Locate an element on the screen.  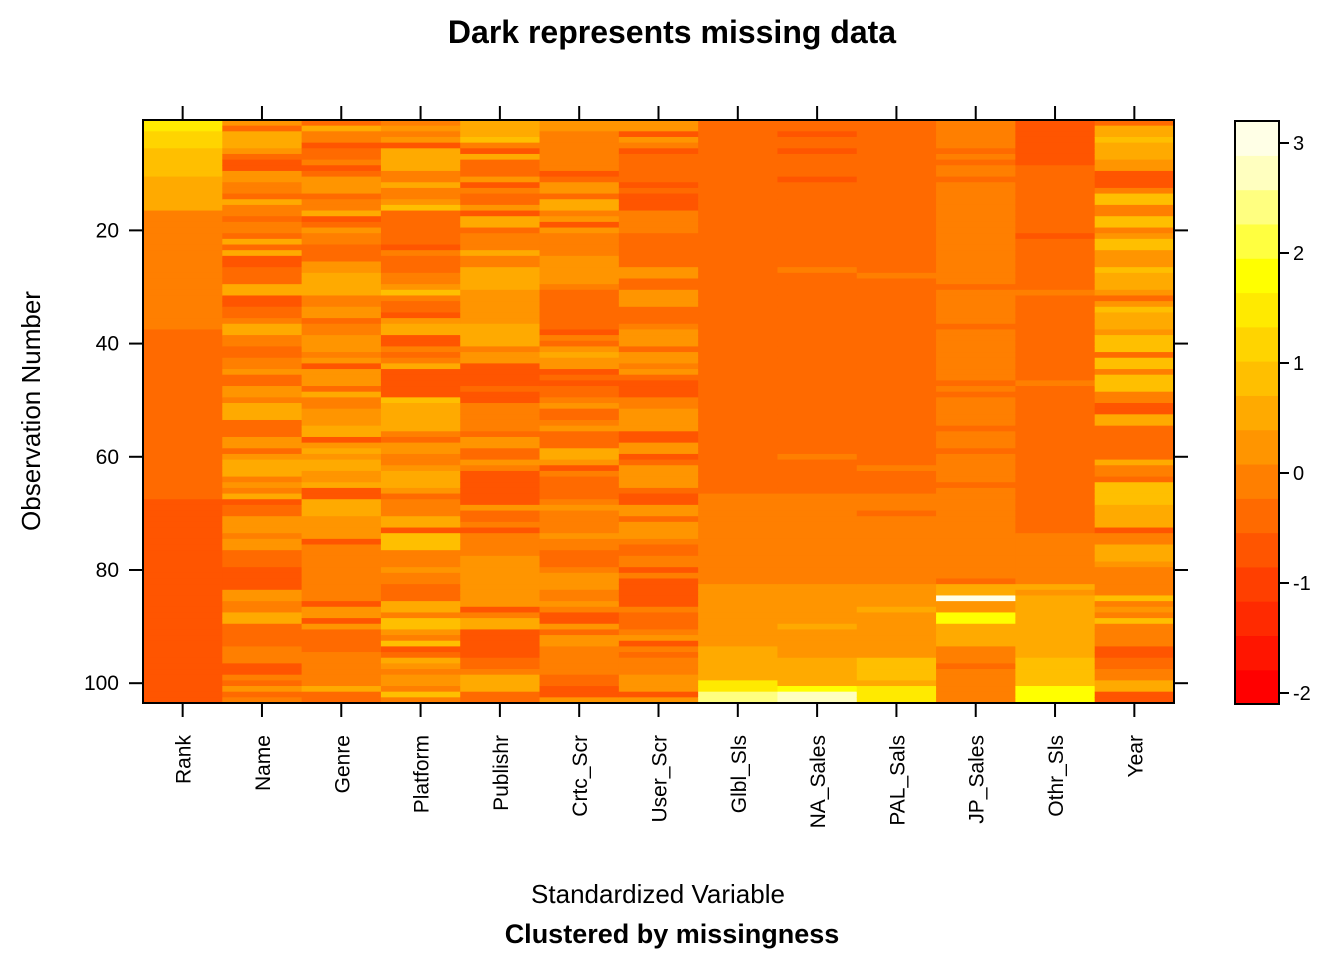
colorbar-frame is located at coordinates (1257, 412).